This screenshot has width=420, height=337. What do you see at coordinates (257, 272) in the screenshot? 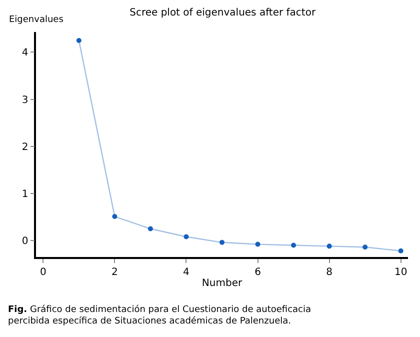
I see `x-tick-label: 6` at bounding box center [257, 272].